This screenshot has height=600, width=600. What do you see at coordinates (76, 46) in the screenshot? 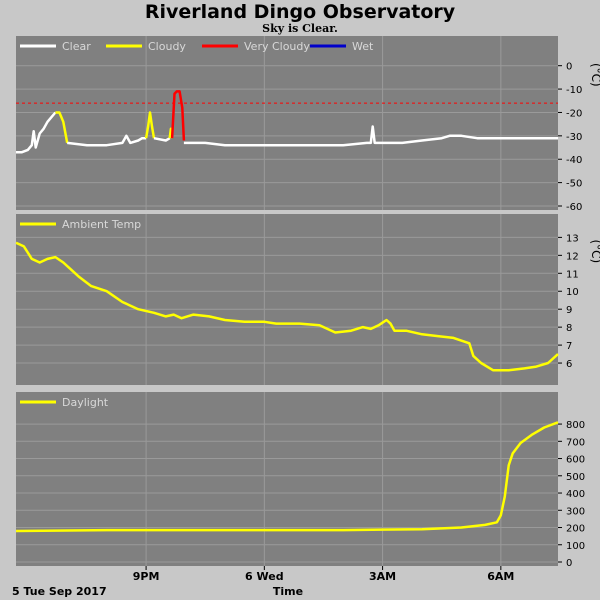
I see `legend-label: Clear` at bounding box center [76, 46].